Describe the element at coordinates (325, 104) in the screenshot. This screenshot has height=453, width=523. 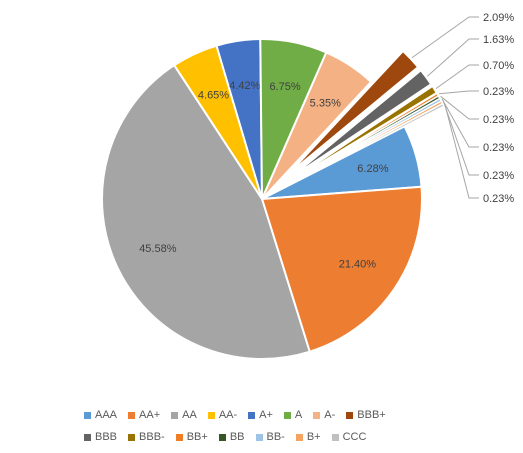
I see `data-label-a: 5.35%` at that location.